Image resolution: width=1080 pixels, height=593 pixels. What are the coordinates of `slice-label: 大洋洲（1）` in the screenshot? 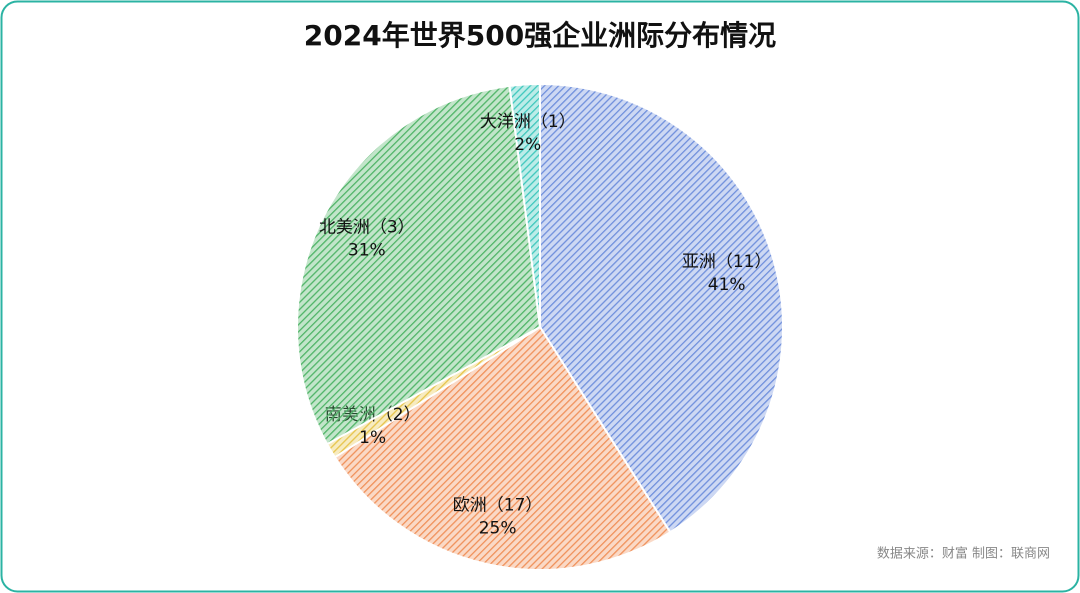 It's located at (528, 122).